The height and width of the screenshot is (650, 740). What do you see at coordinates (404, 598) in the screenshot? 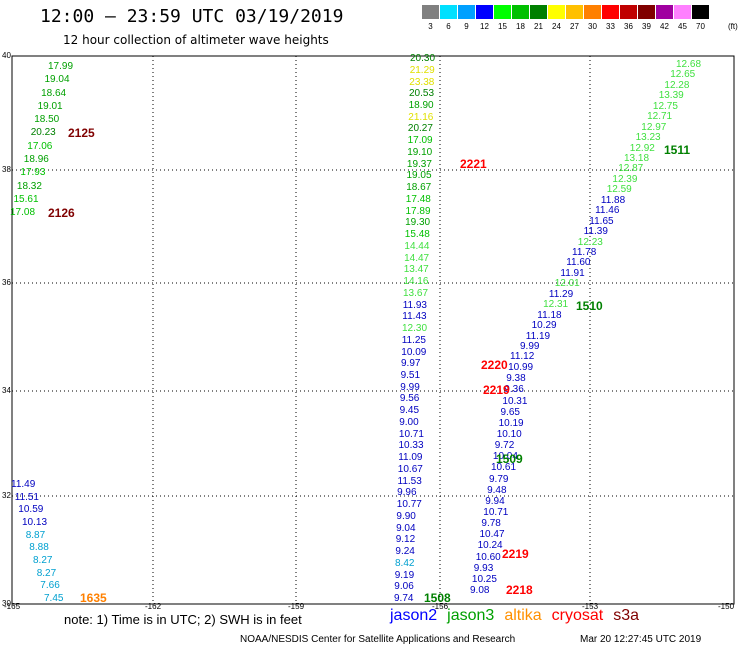
I see `wave-height-value: 9.74` at bounding box center [404, 598].